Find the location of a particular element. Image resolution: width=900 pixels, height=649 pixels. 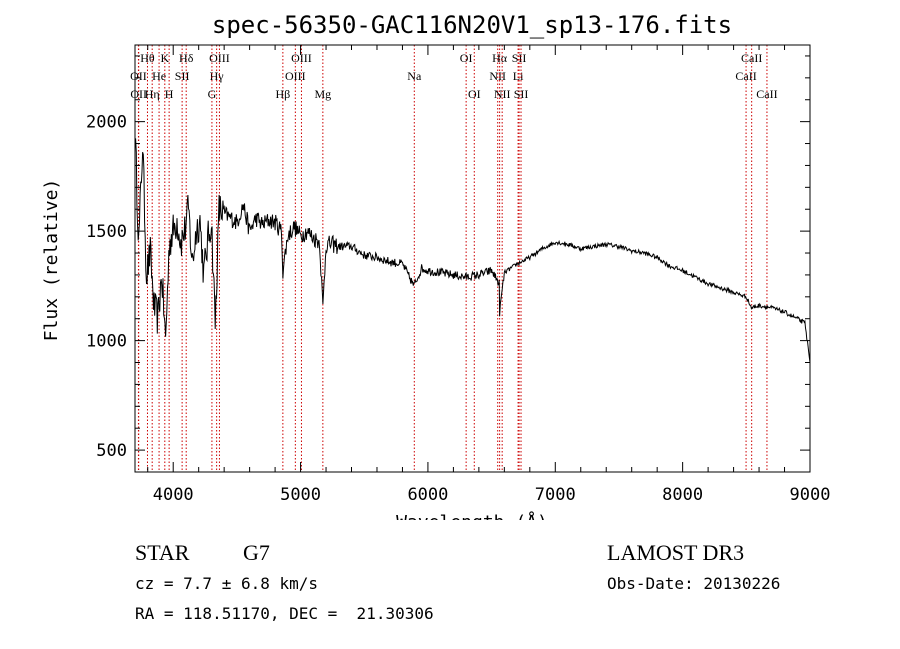

line-label-21: NII is located at coordinates (502, 94).